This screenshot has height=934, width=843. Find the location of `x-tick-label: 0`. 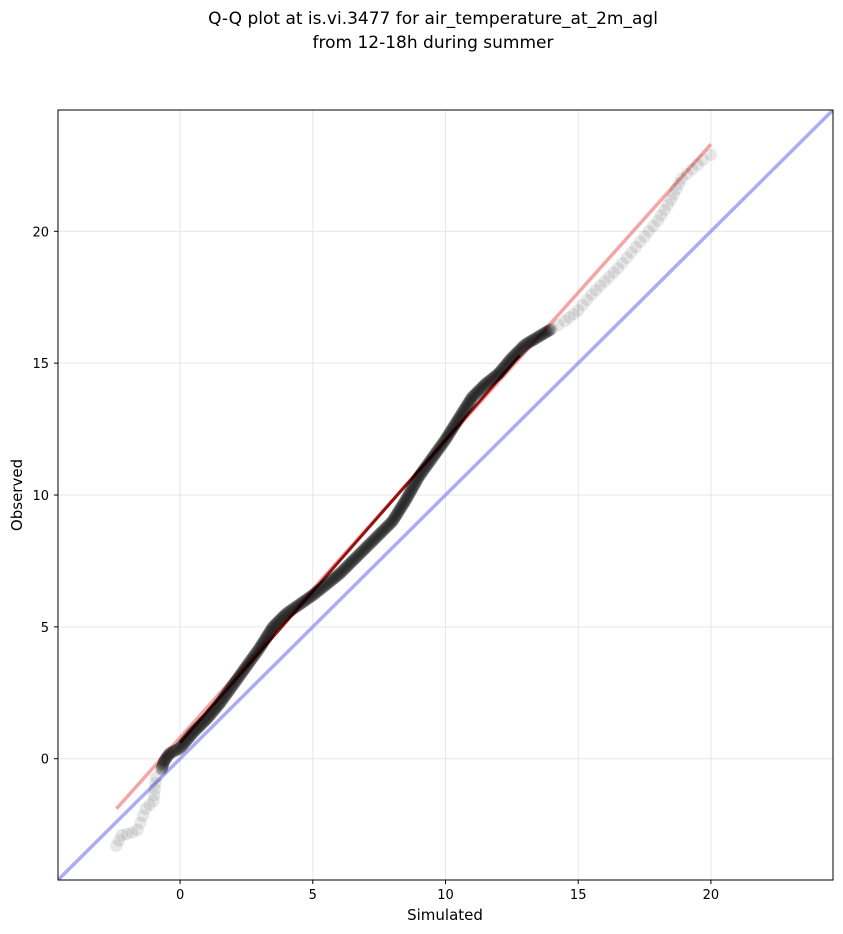

x-tick-label: 0 is located at coordinates (180, 895).